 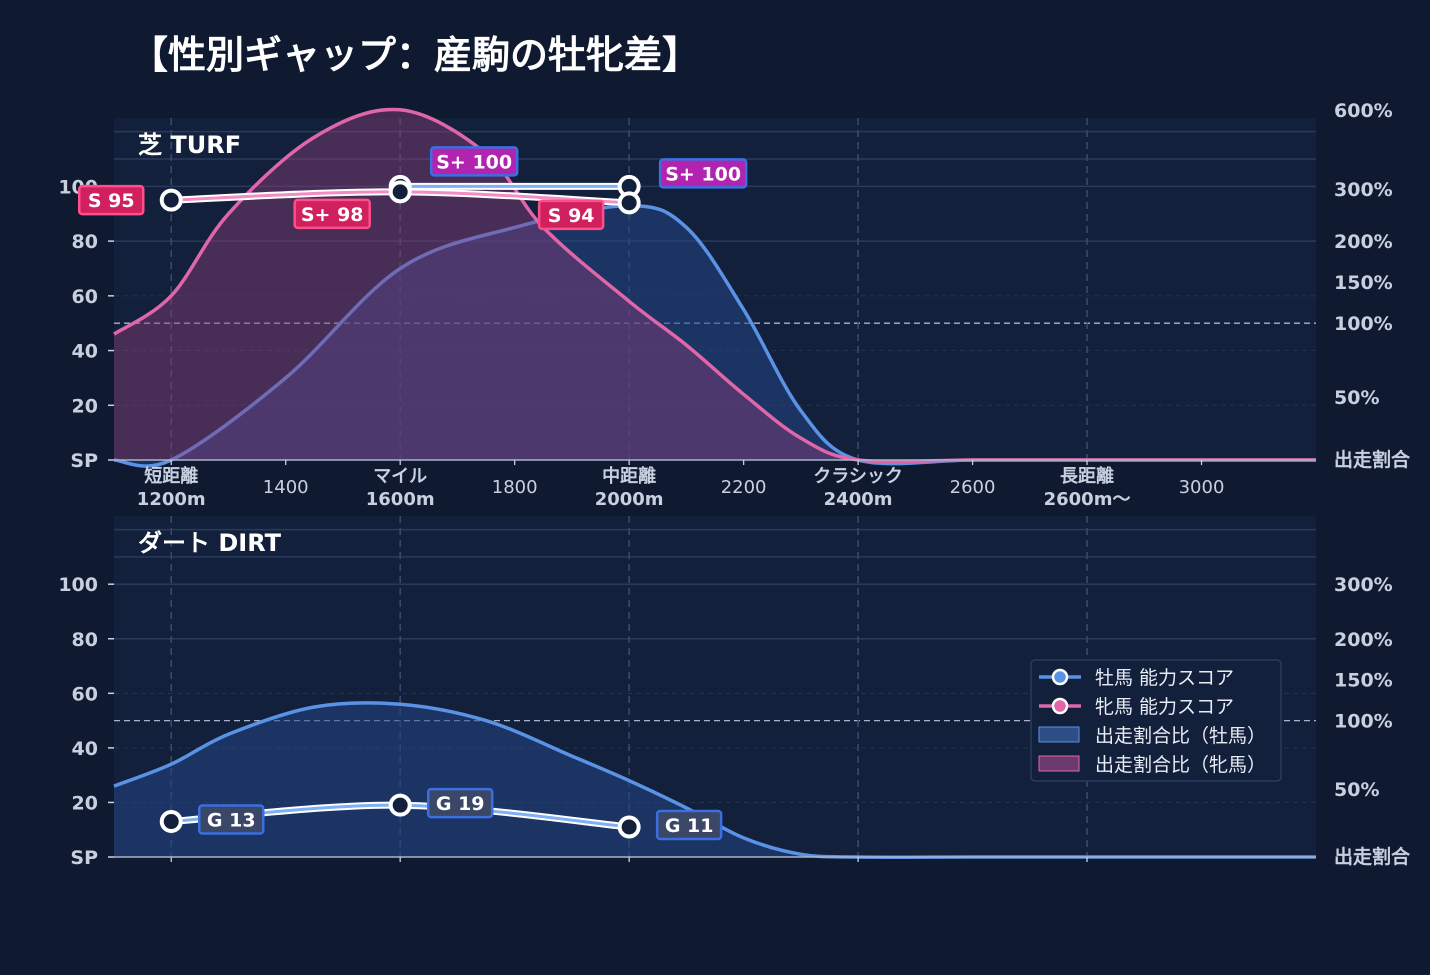 What do you see at coordinates (286, 487) in the screenshot?
I see `x-tick-label: 1400` at bounding box center [286, 487].